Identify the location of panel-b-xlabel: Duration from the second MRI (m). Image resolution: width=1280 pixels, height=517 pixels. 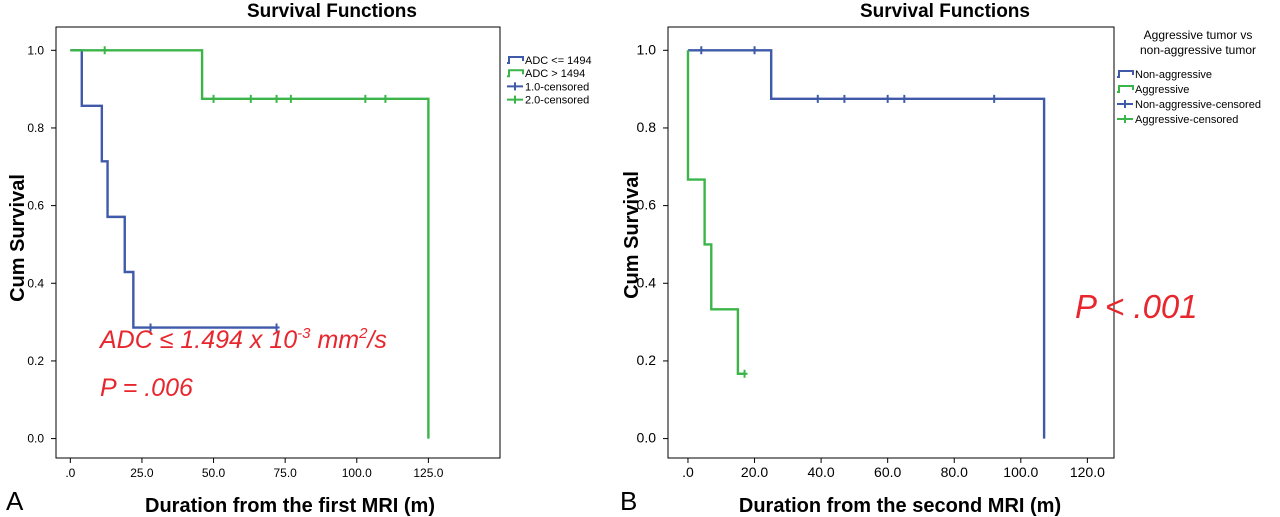
(900, 506).